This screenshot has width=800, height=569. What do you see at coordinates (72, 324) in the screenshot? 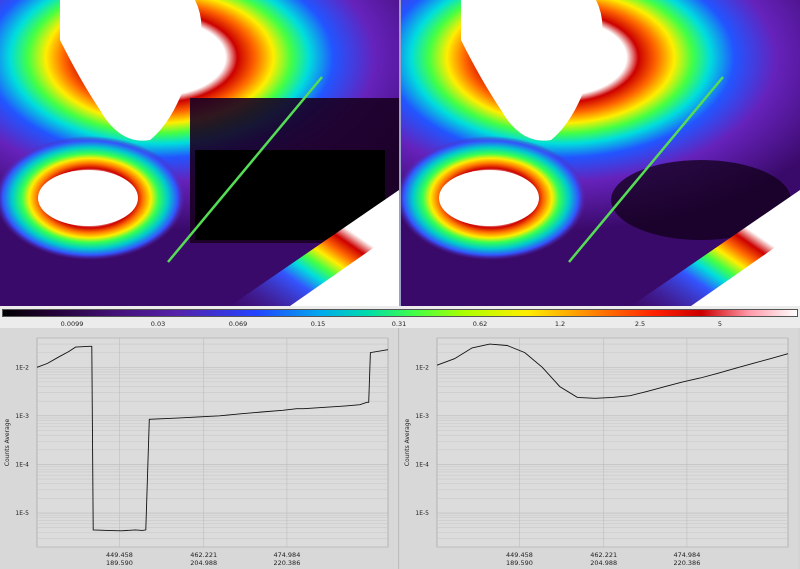
I see `colorbar-tick: 0.0099` at bounding box center [72, 324].